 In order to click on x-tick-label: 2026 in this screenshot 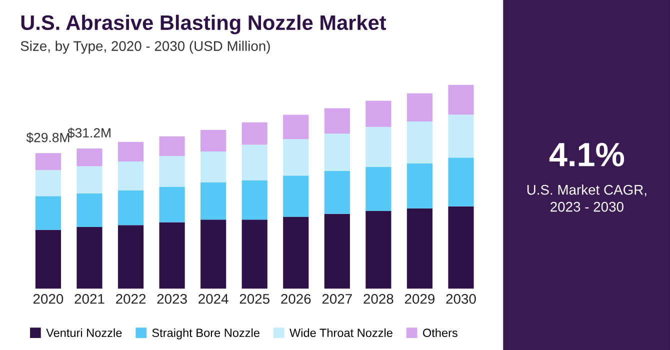, I will do `click(296, 299)`.